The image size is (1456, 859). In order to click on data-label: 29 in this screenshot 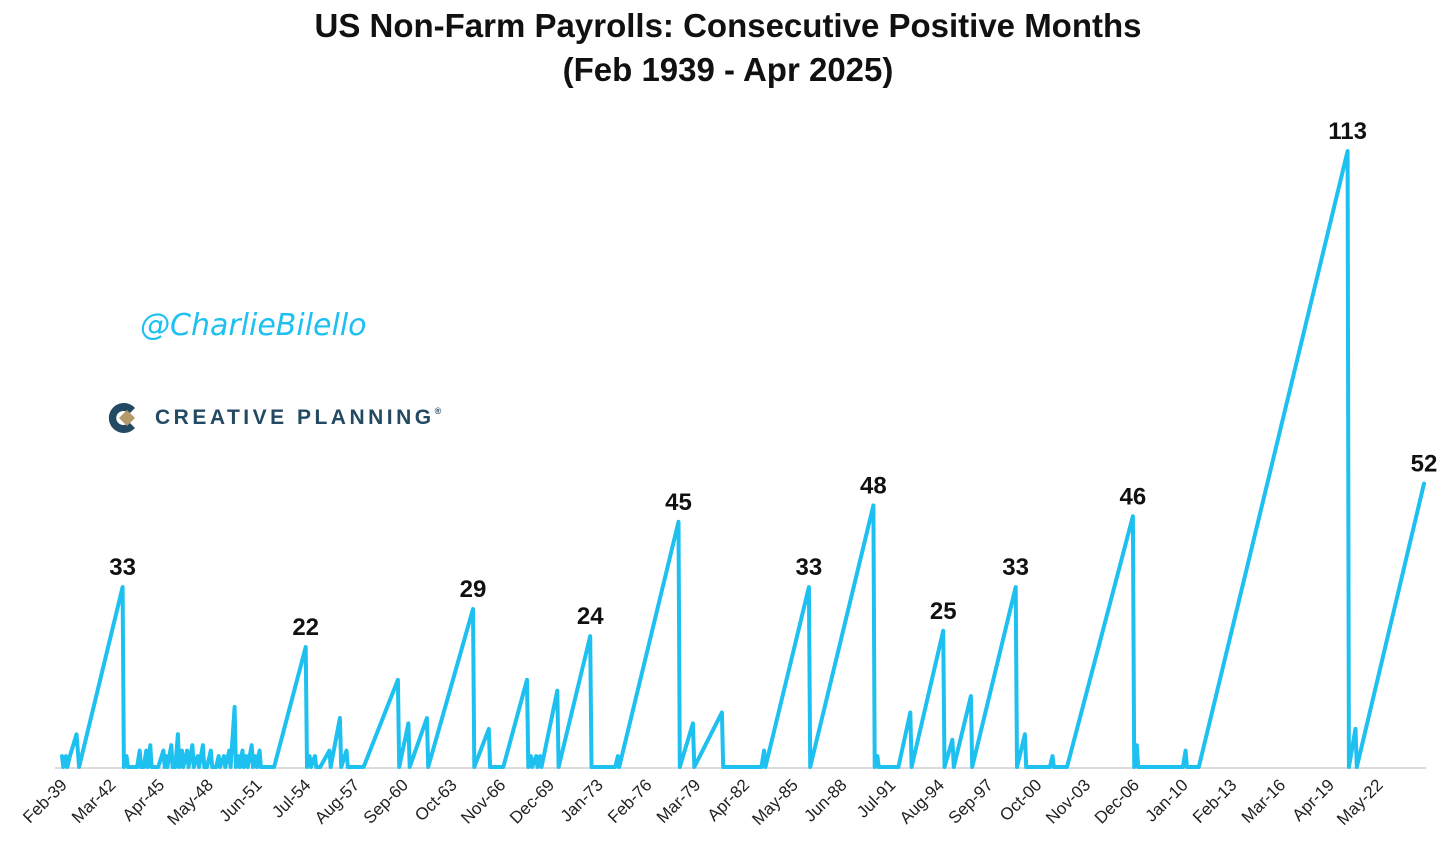, I will do `click(473, 589)`.